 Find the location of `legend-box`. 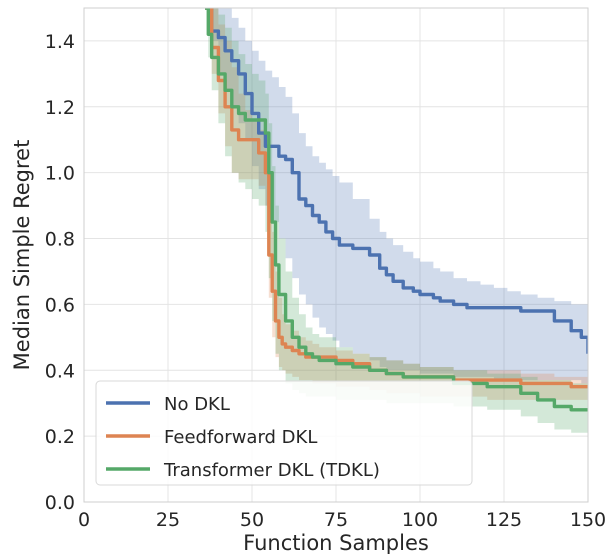

legend-box is located at coordinates (284, 433).